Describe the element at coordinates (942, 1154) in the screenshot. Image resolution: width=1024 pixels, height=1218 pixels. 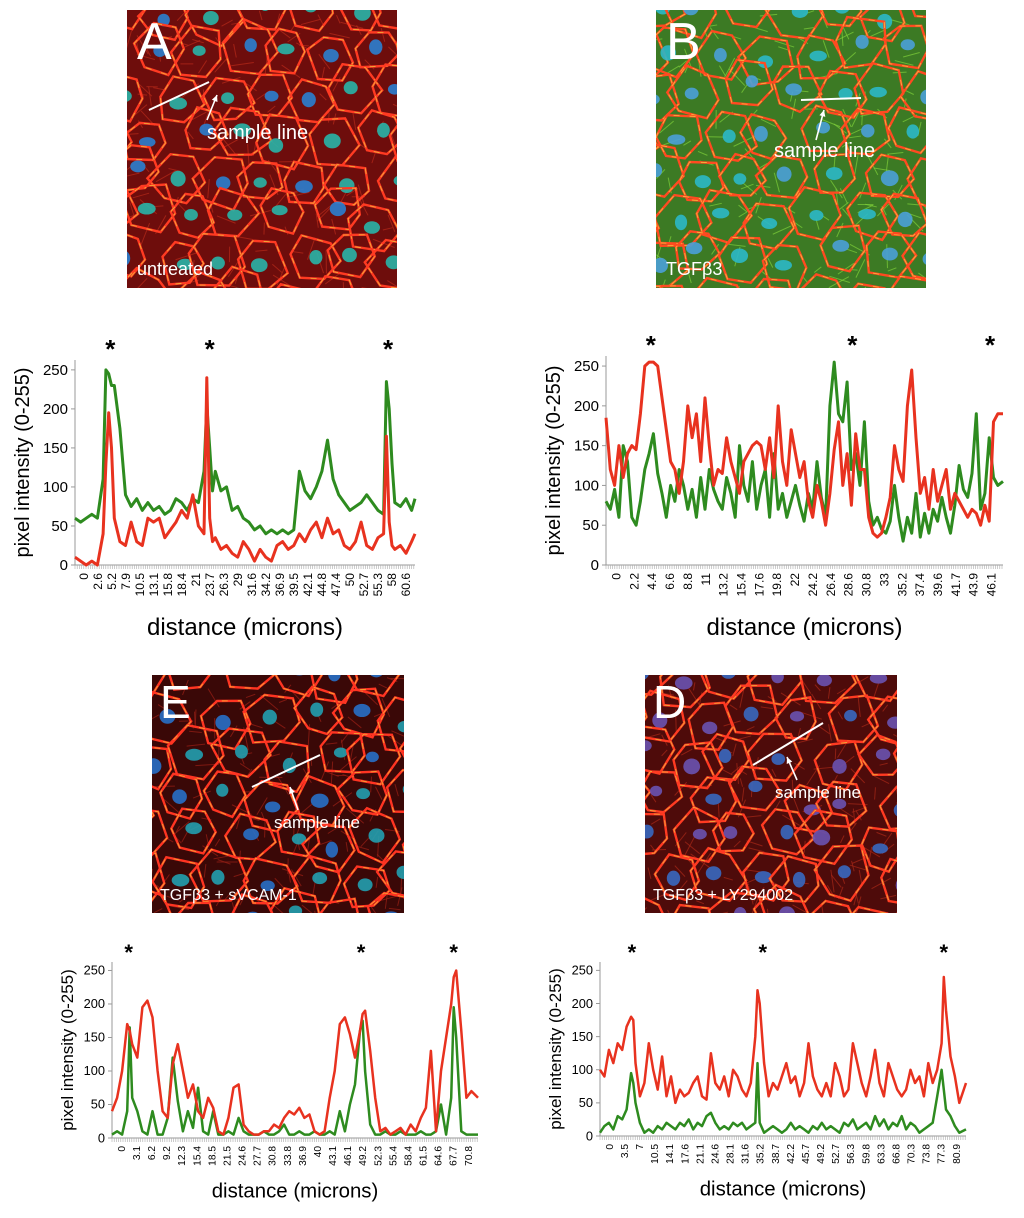
I see `x-tick-label: 77.3` at that location.